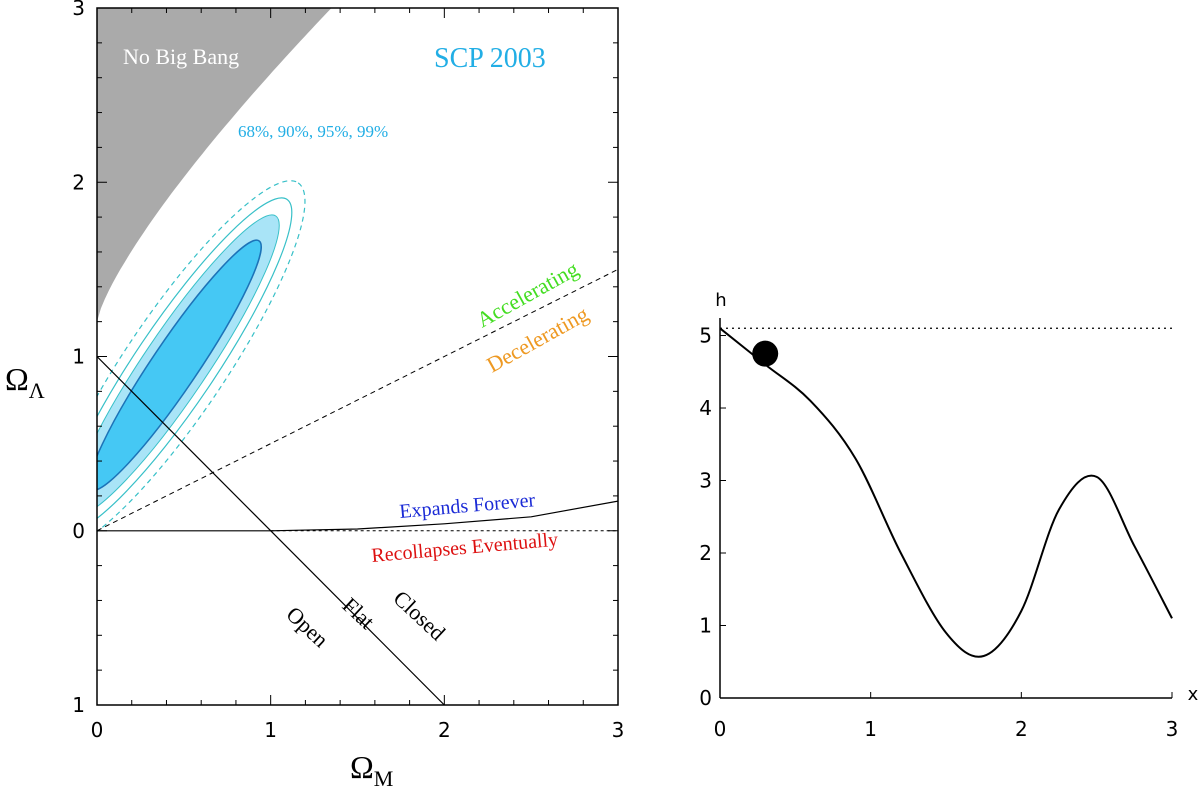 This screenshot has width=1200, height=790. Describe the element at coordinates (362, 767) in the screenshot. I see `x-axis-label-main: Ω` at that location.